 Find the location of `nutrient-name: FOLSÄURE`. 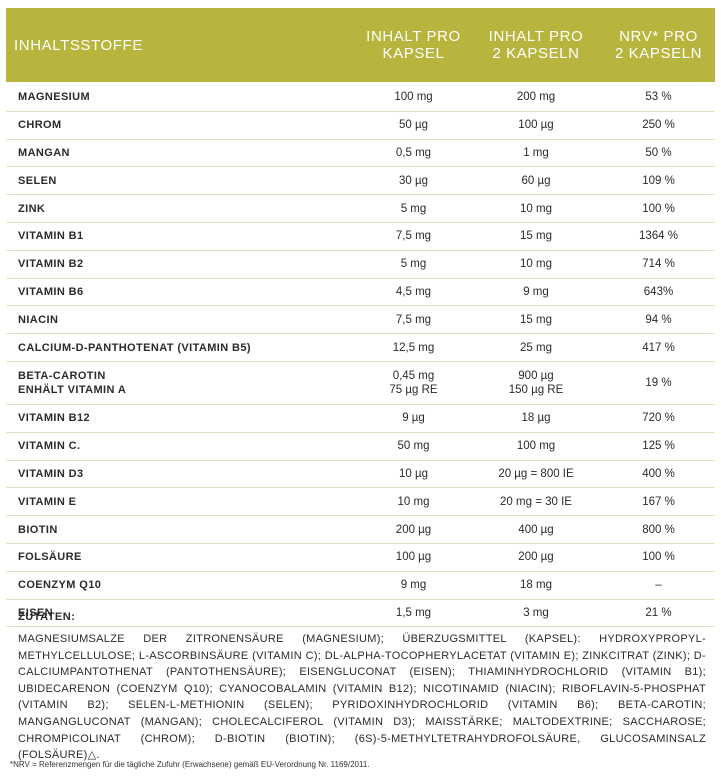

nutrient-name: FOLSÄURE is located at coordinates (50, 557).